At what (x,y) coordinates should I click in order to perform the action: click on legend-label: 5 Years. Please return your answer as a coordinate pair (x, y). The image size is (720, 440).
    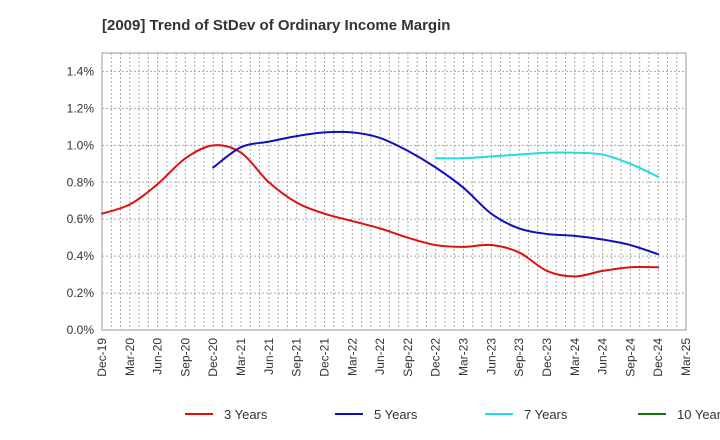
    Looking at the image, I should click on (396, 414).